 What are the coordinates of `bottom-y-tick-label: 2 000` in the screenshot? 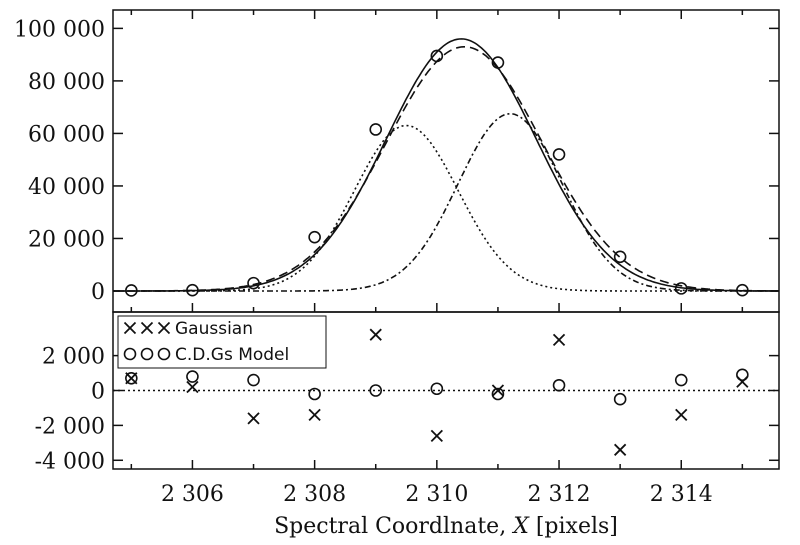 It's located at (73, 357).